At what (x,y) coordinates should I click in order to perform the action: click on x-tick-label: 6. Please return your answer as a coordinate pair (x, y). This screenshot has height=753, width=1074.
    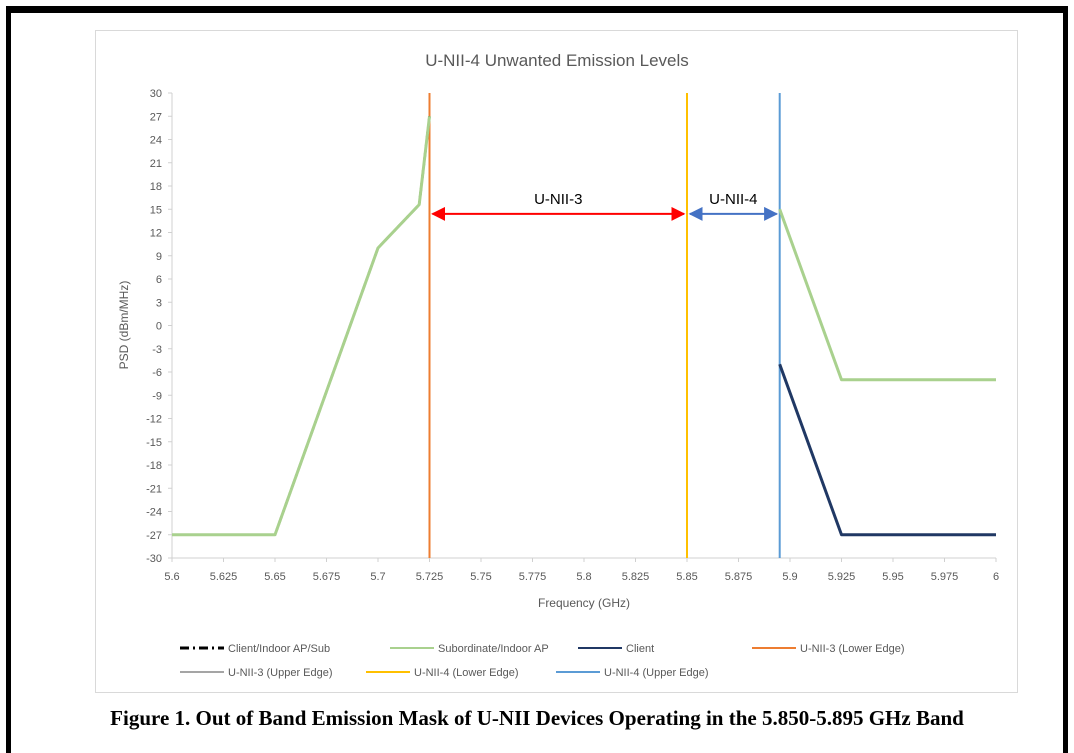
    Looking at the image, I should click on (996, 577).